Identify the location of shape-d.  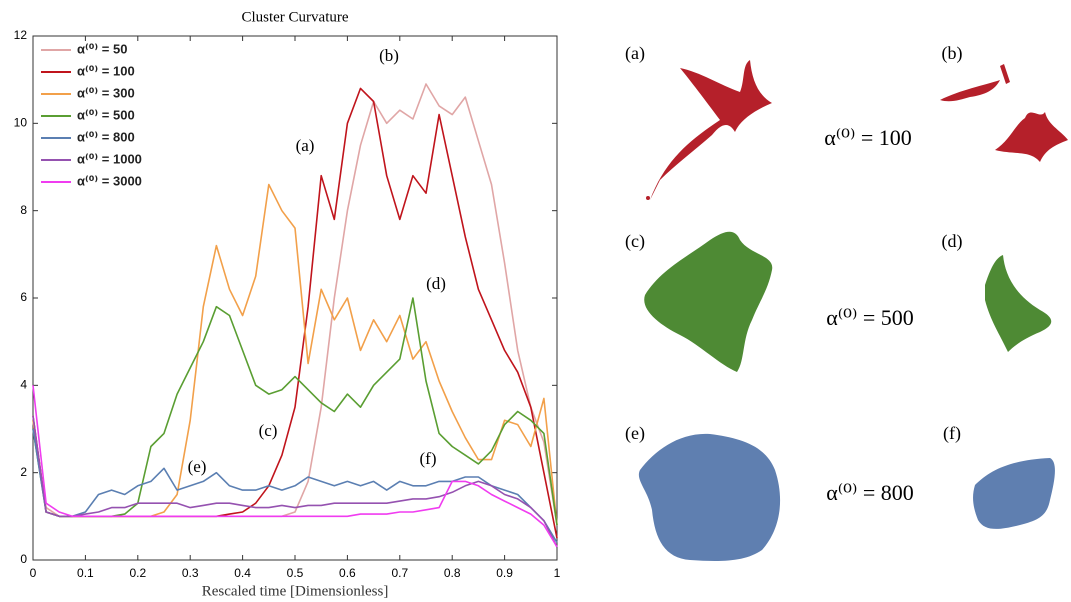
(1018, 303).